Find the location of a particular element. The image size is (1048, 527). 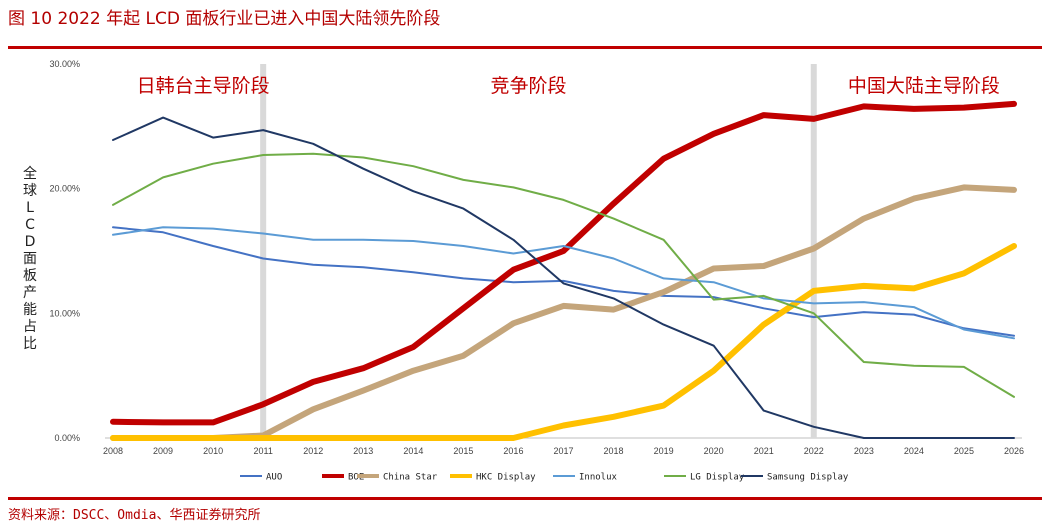

x-tick-label: 2009 is located at coordinates (163, 451).